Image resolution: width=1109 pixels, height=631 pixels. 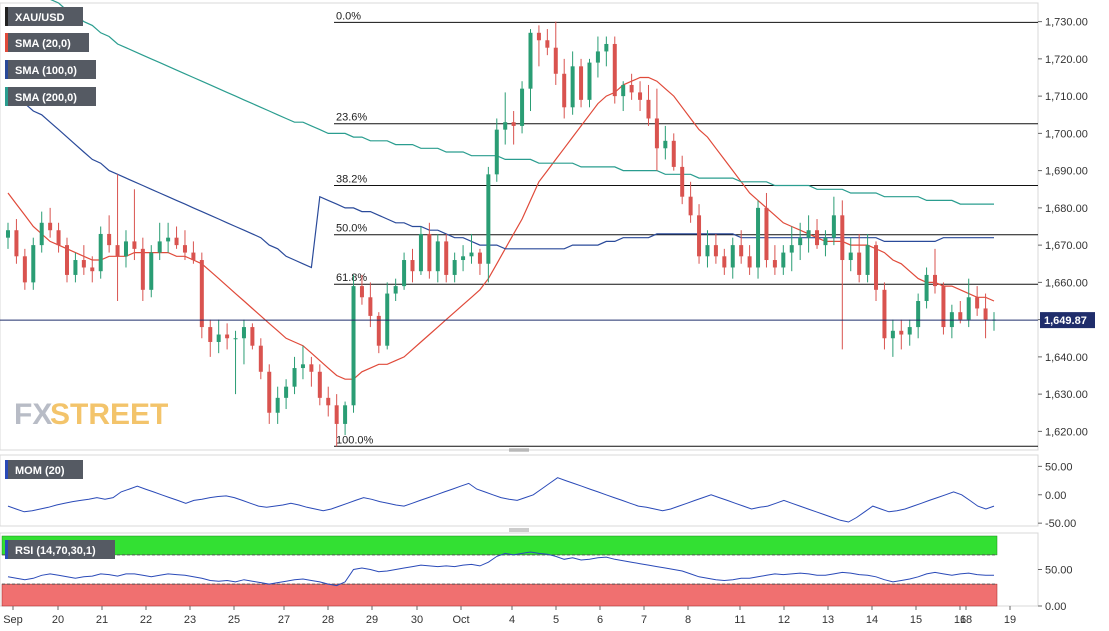 I want to click on date-tick-label: 25, so click(x=234, y=620).